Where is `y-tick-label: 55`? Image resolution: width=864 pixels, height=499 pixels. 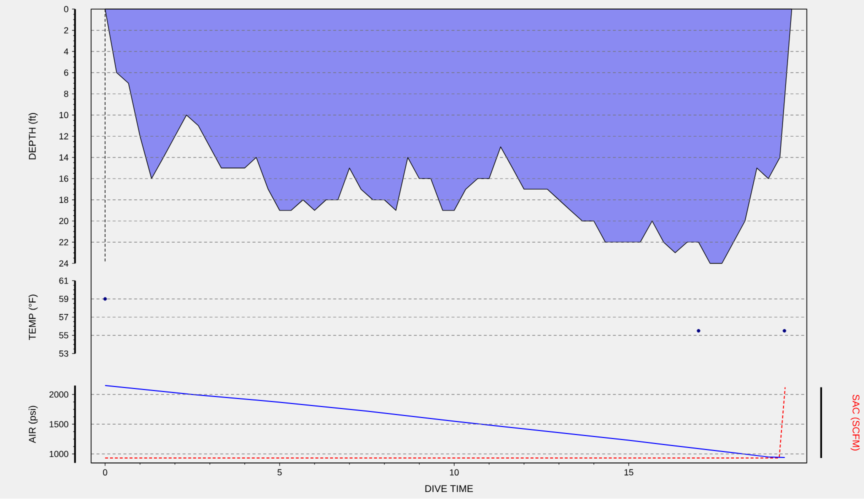 y-tick-label: 55 is located at coordinates (63, 335).